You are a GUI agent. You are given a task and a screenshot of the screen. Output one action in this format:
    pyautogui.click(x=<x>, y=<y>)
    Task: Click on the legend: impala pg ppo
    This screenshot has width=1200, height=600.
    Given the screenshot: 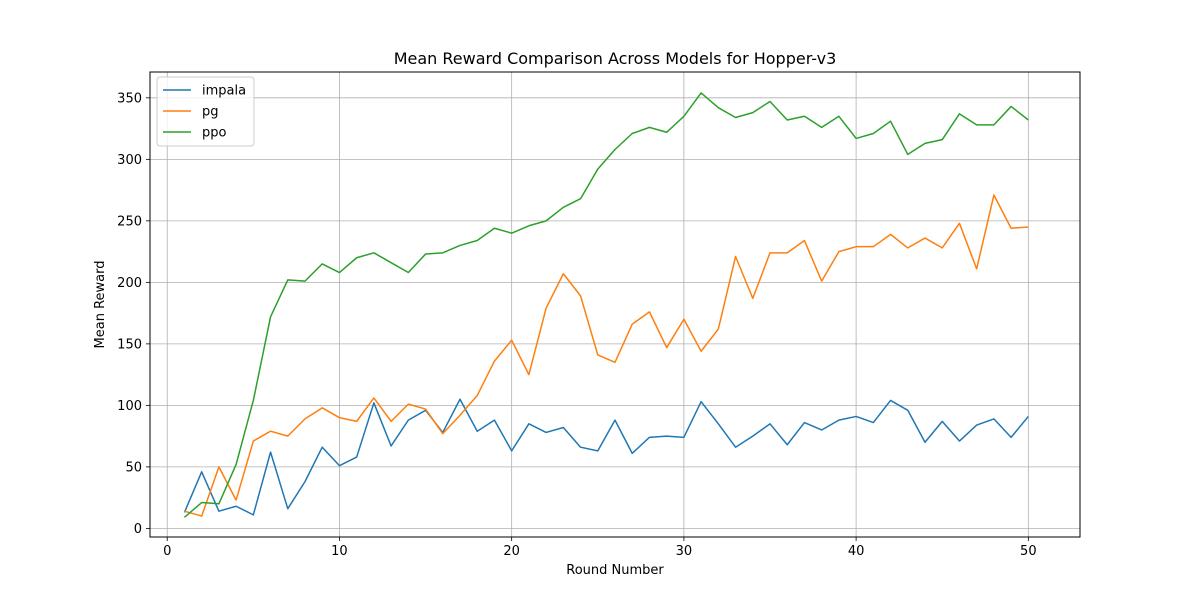 What is the action you would take?
    pyautogui.click(x=205, y=111)
    